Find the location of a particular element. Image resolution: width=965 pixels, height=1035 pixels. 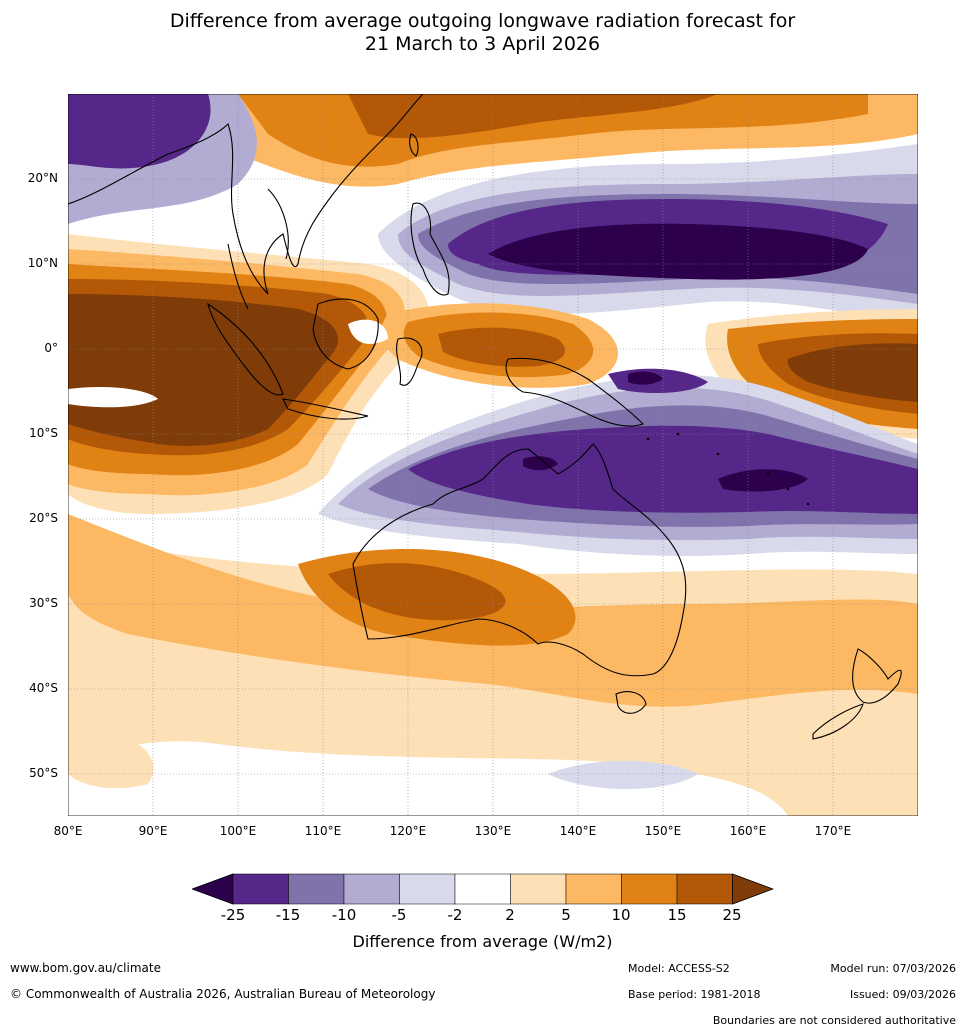

colorbar is located at coordinates (483, 889).